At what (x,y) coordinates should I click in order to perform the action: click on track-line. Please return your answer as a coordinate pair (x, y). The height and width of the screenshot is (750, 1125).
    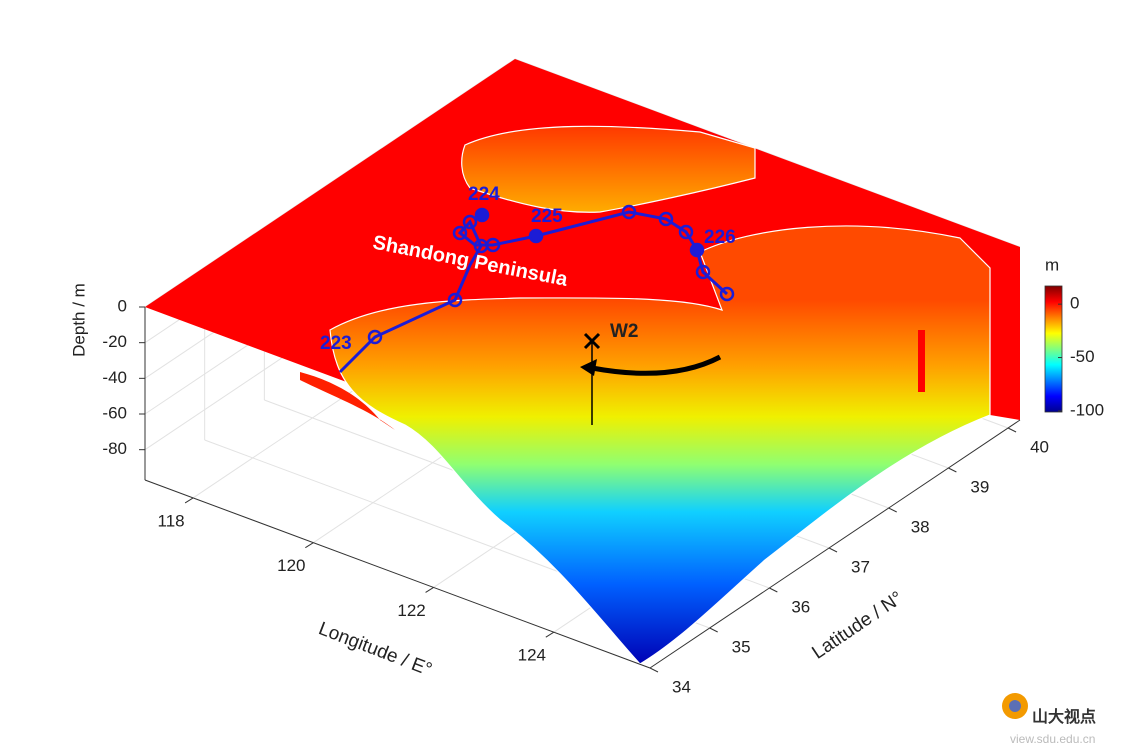
    Looking at the image, I should click on (533, 292).